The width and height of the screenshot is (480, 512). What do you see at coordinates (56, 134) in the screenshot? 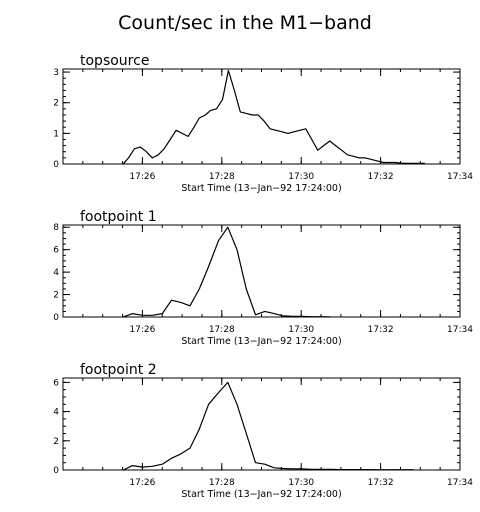
I see `y-tick-label: 1` at bounding box center [56, 134].